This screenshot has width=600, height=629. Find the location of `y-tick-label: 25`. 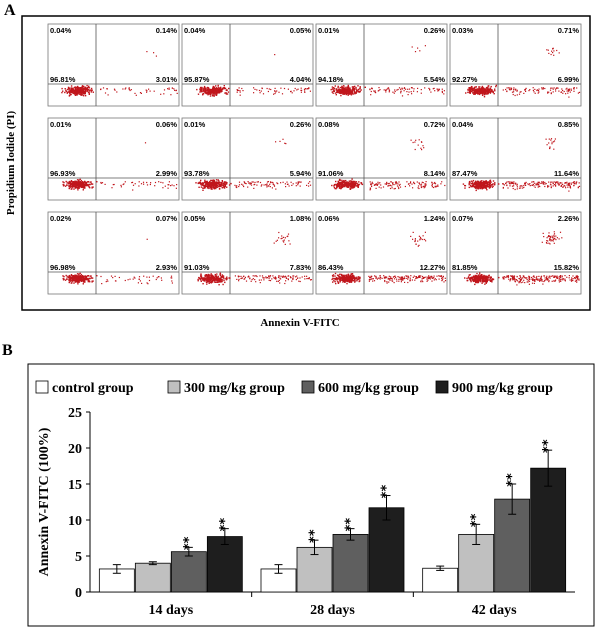

y-tick-label: 25 is located at coordinates (75, 413).